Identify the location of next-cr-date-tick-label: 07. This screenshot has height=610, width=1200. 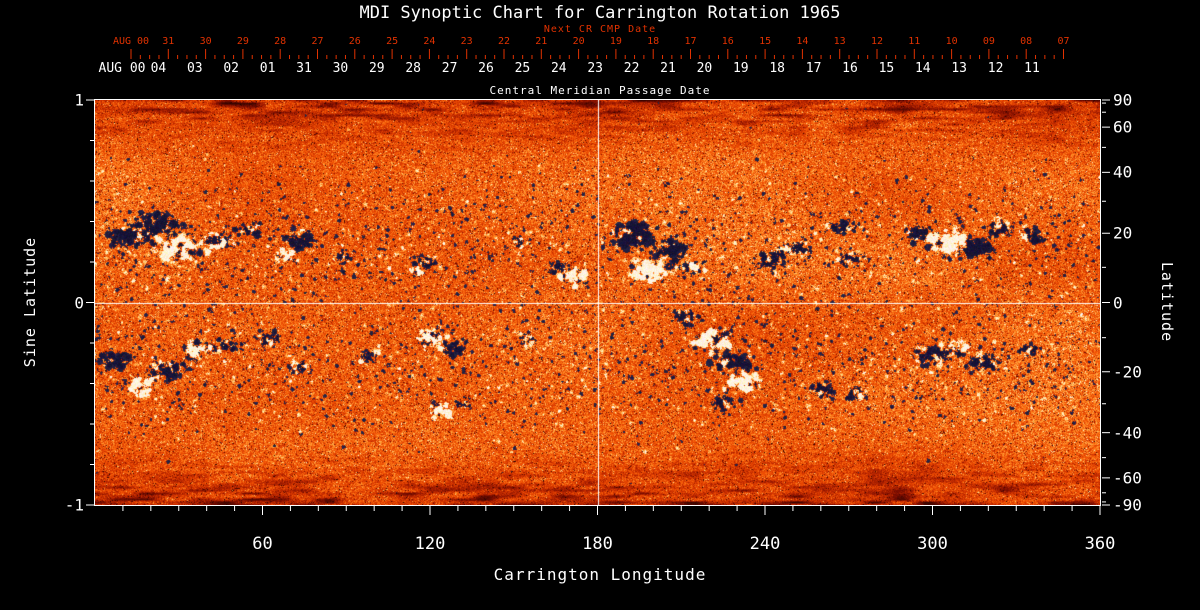
(1063, 41).